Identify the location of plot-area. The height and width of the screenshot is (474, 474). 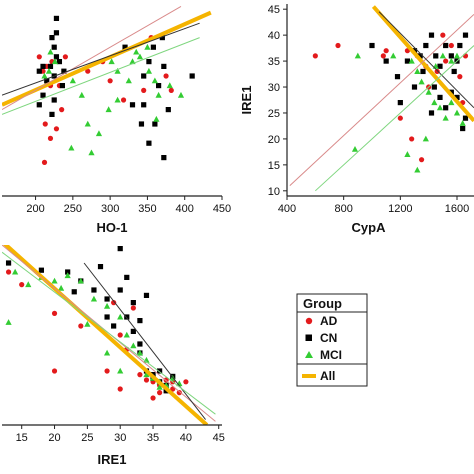
(107, 85).